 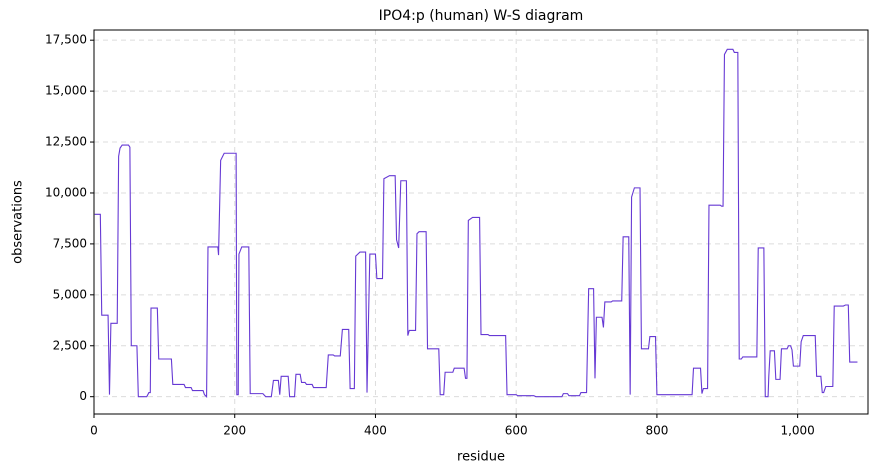 I want to click on y-axis-label: observations, so click(x=18, y=222).